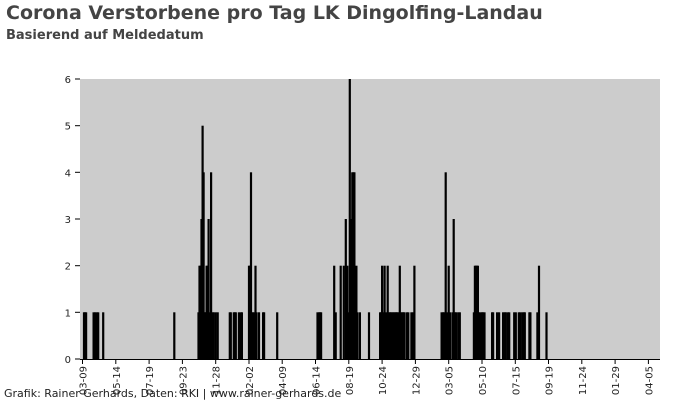  Describe the element at coordinates (350, 380) in the screenshot. I see `x-tick-label: 08-19` at that location.